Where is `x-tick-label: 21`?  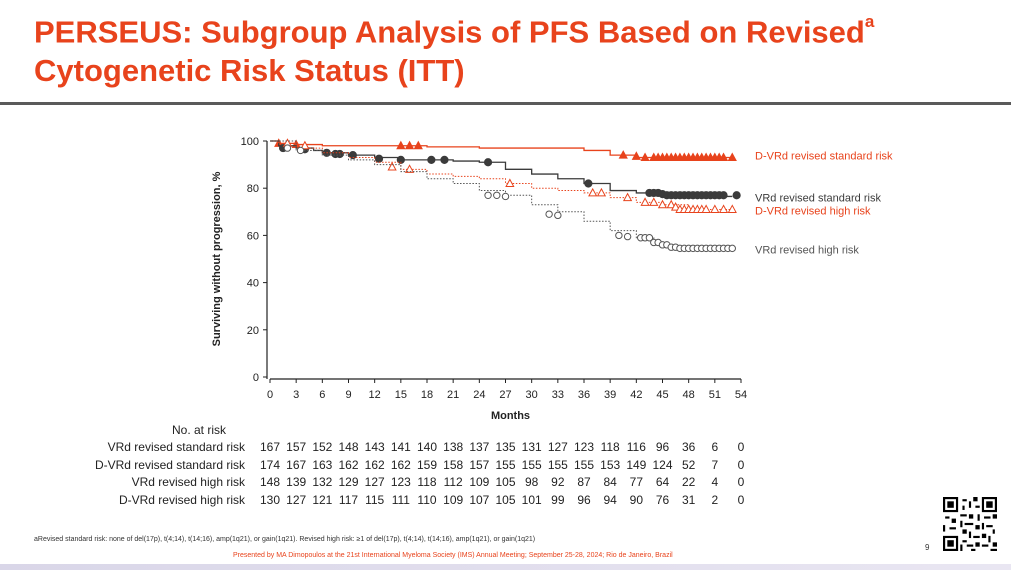
x-tick-label: 21 is located at coordinates (453, 395).